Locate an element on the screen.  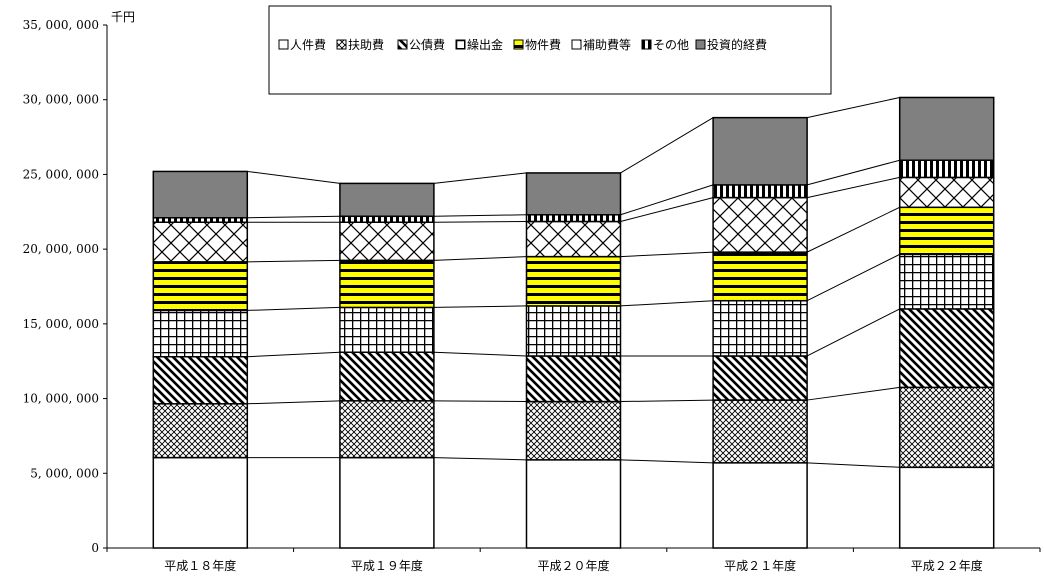
legend-entry: 投資的経費 is located at coordinates (737, 44).